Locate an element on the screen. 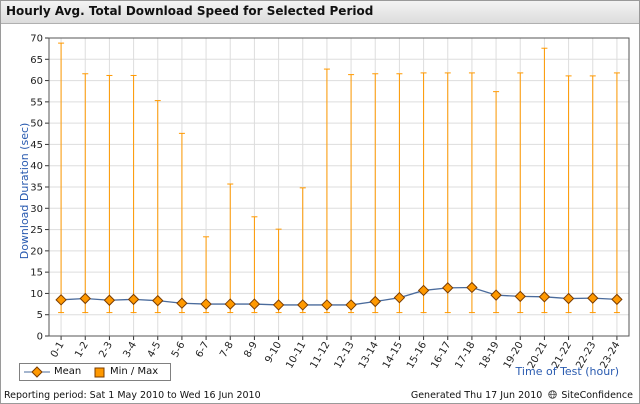 The width and height of the screenshot is (640, 404). x-tick-label: 12-13 is located at coordinates (345, 355).